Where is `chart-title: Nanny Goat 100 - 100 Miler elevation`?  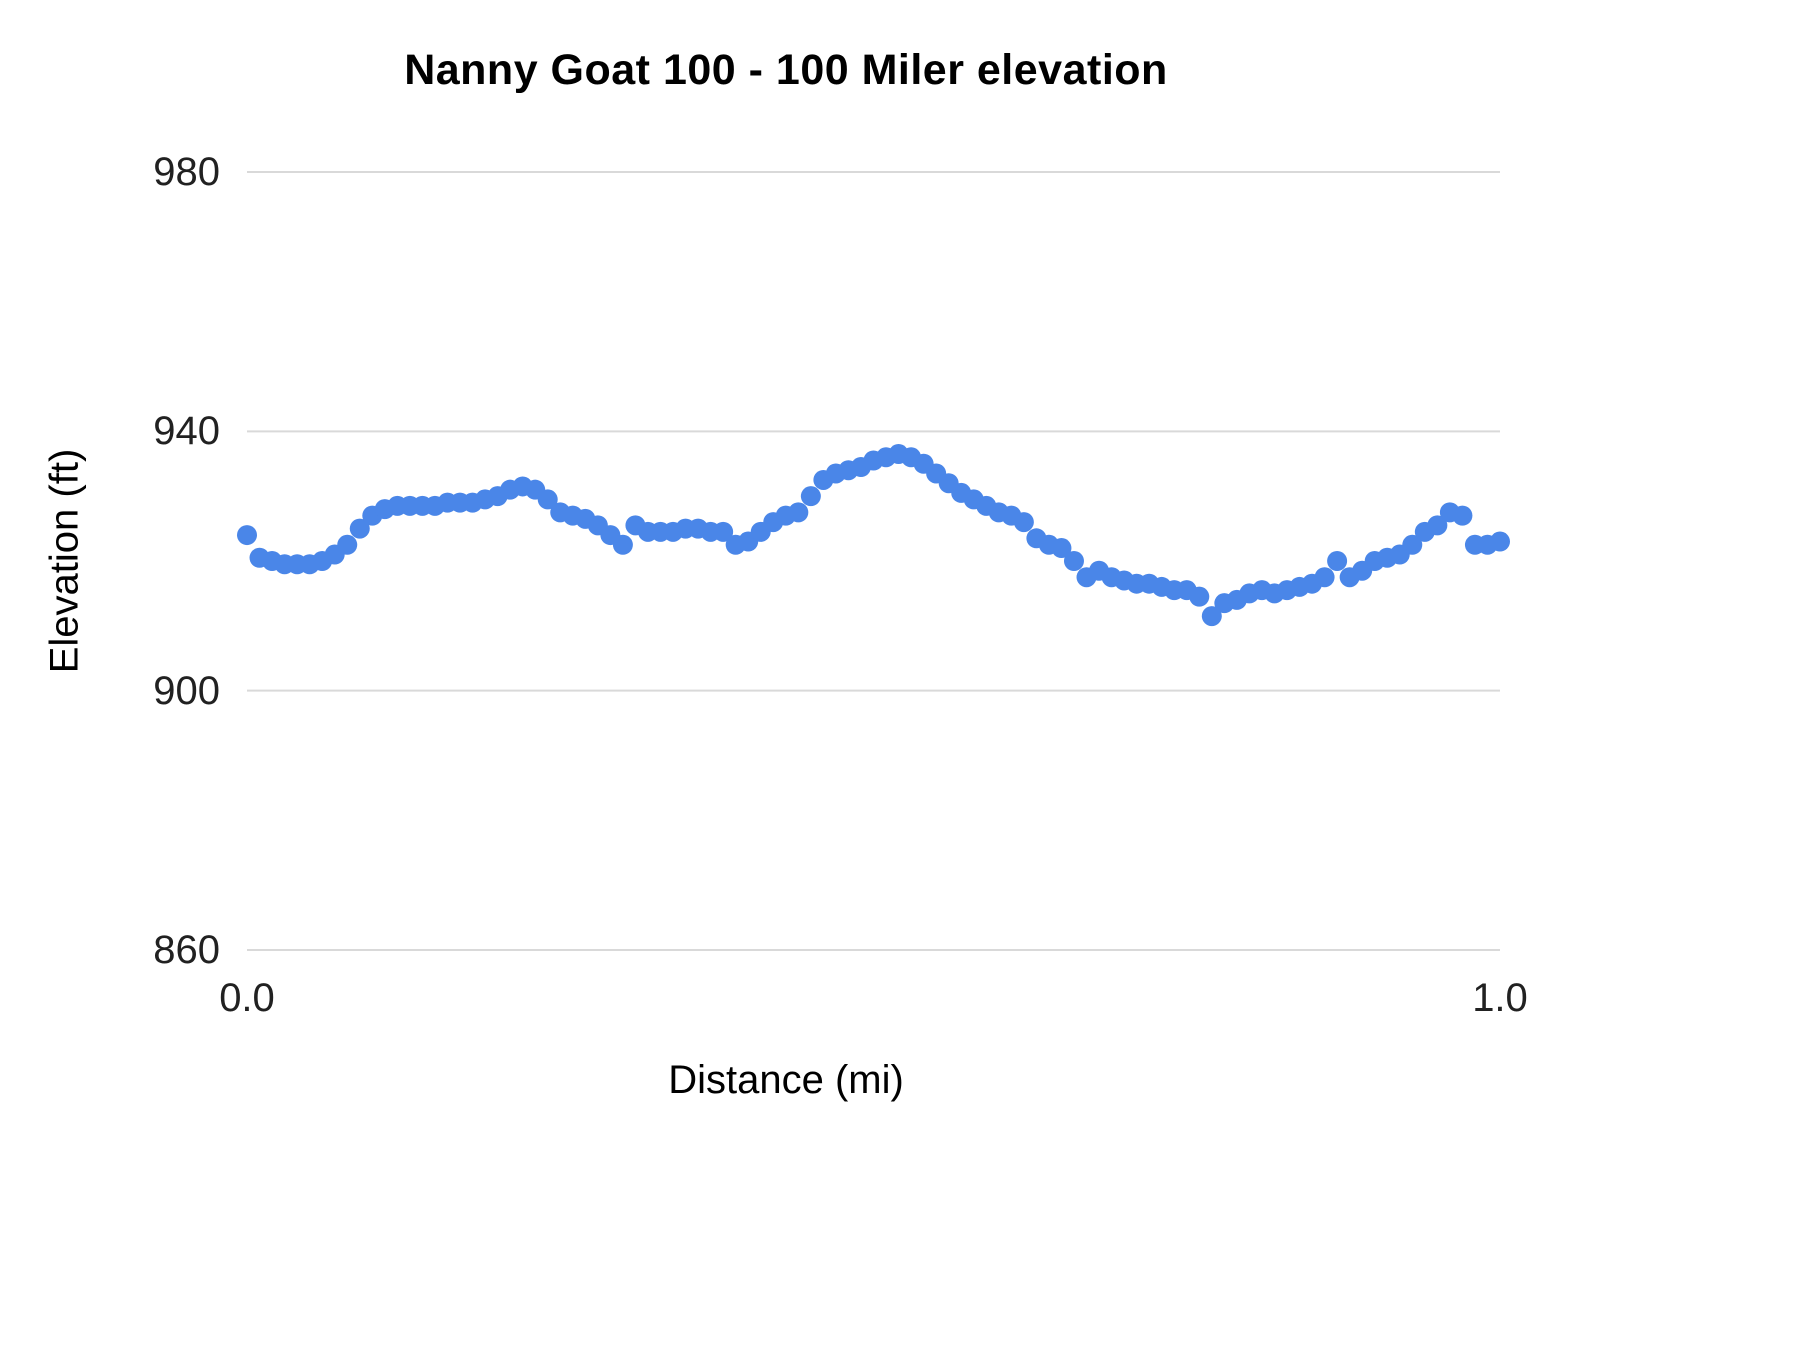 chart-title: Nanny Goat 100 - 100 Miler elevation is located at coordinates (786, 70).